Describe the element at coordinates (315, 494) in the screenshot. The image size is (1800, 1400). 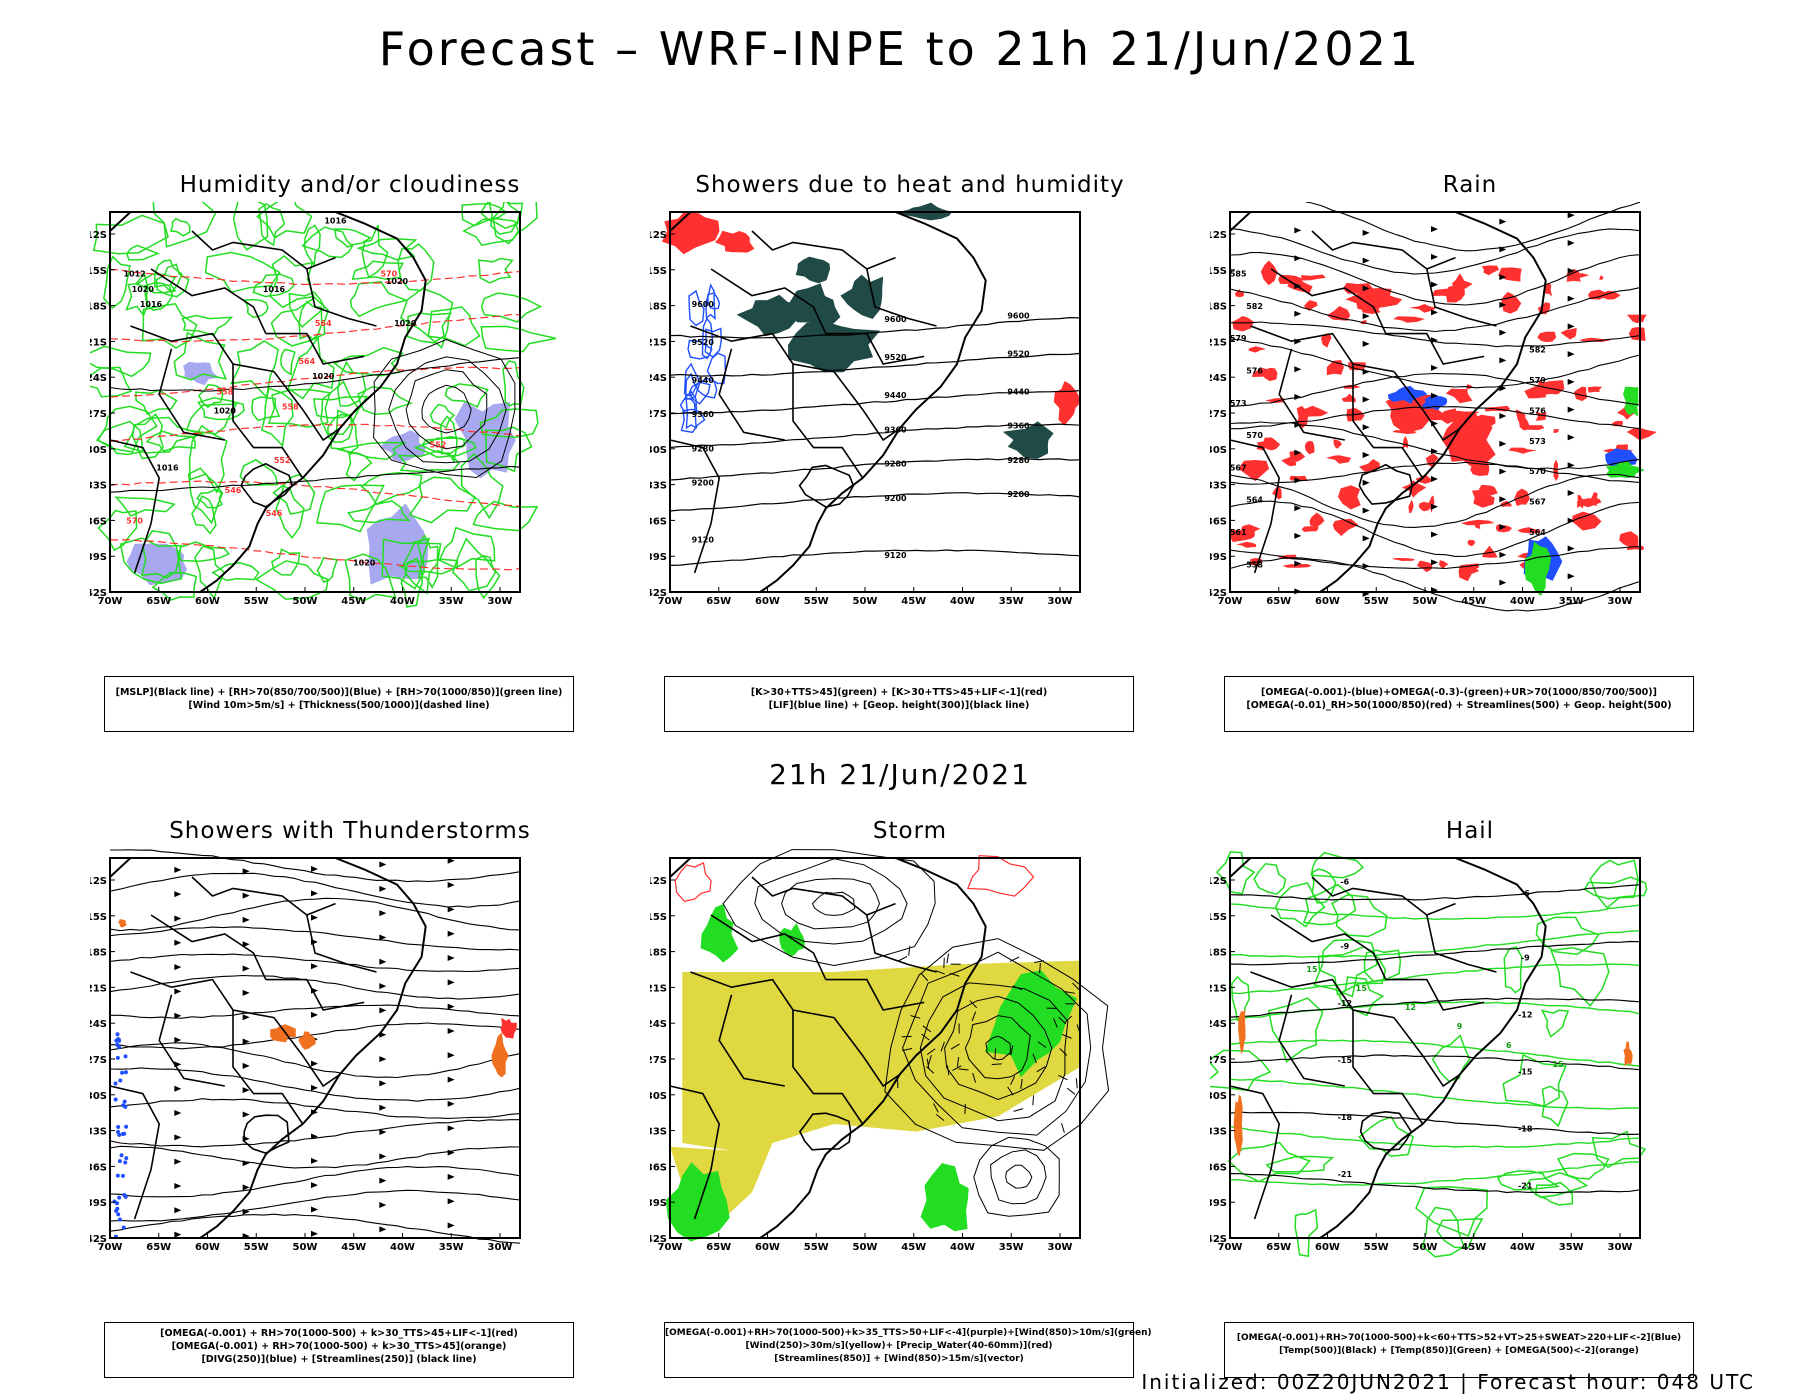
I see `thickness-line` at that location.